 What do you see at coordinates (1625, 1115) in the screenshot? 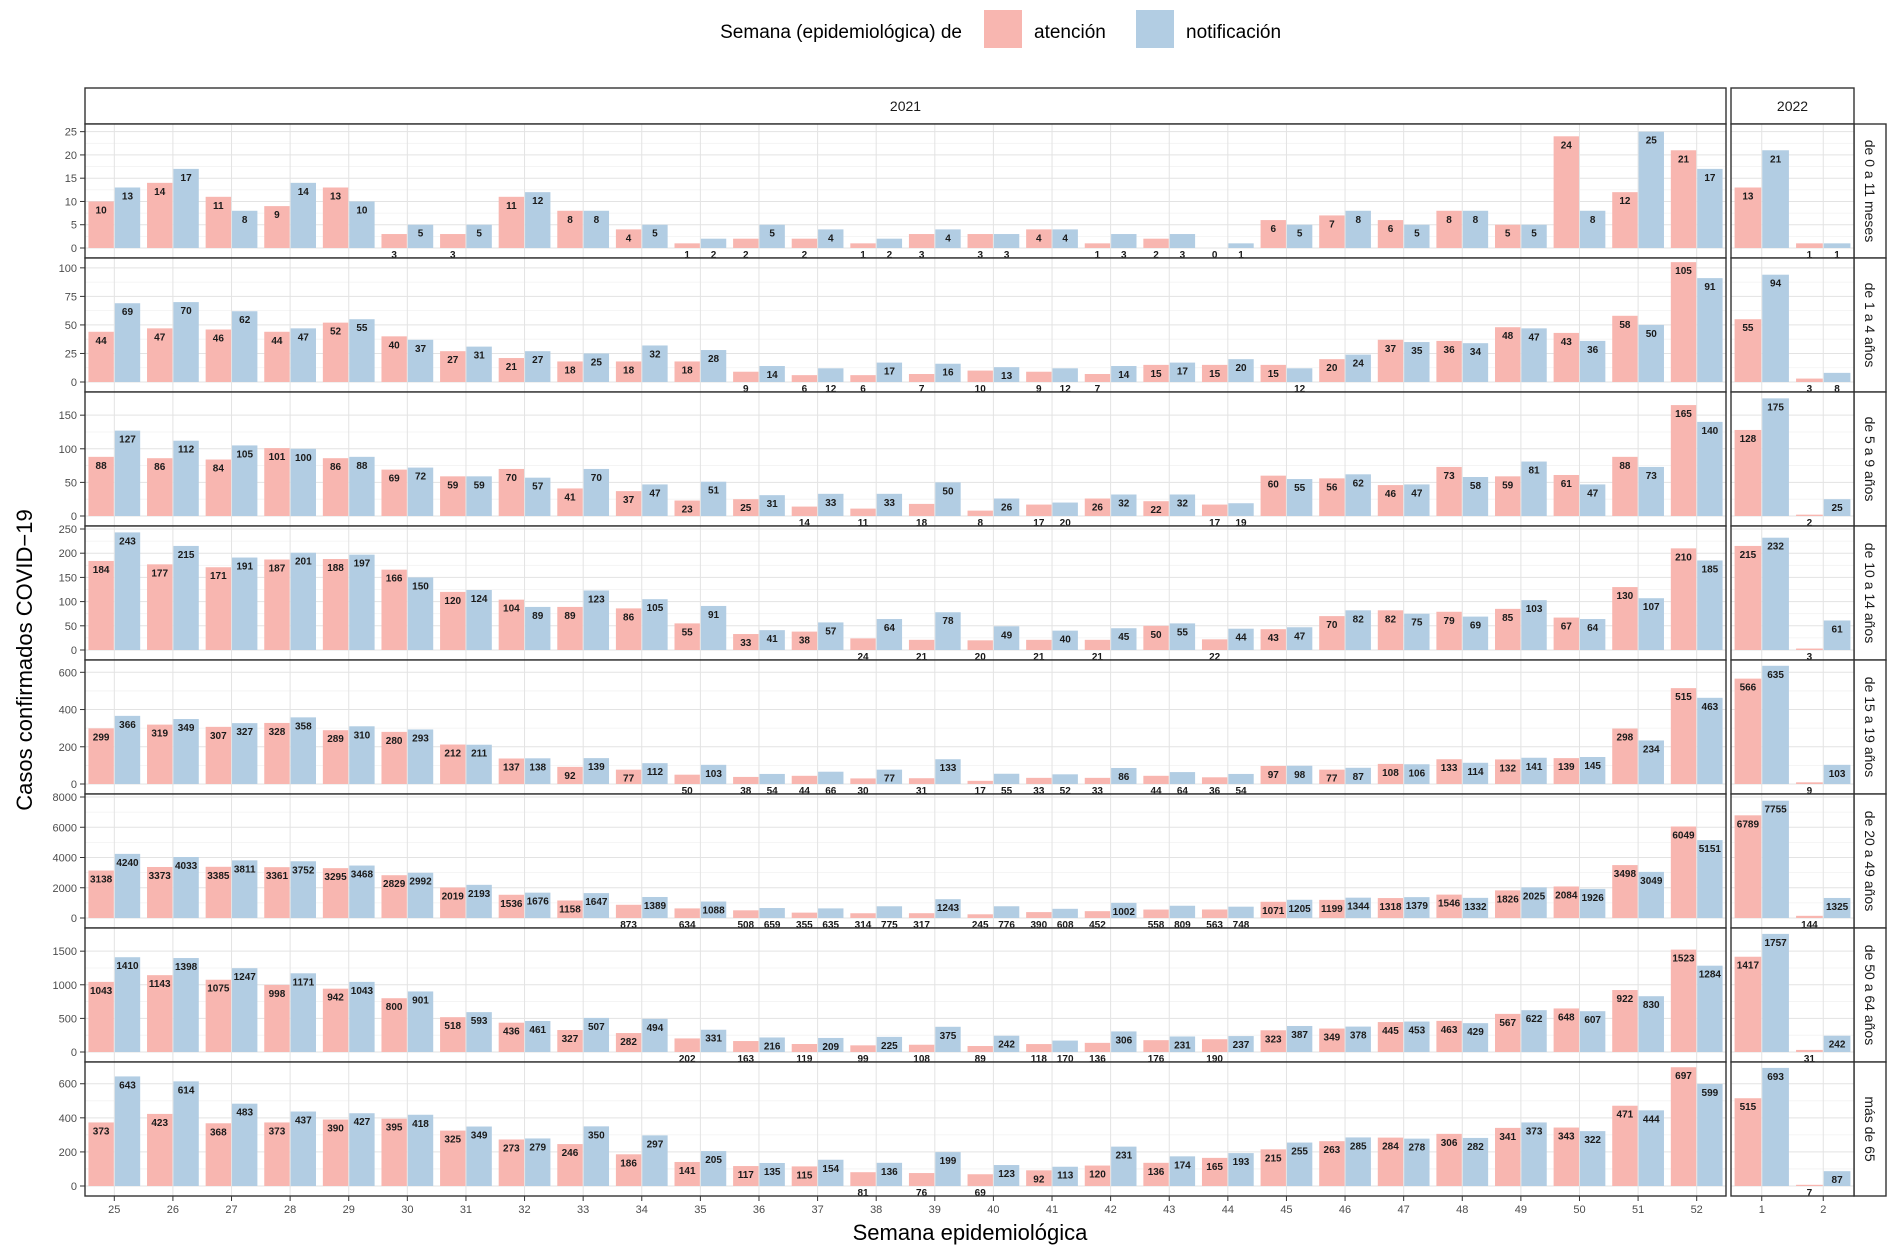
I see `bar-label: 471` at bounding box center [1625, 1115].